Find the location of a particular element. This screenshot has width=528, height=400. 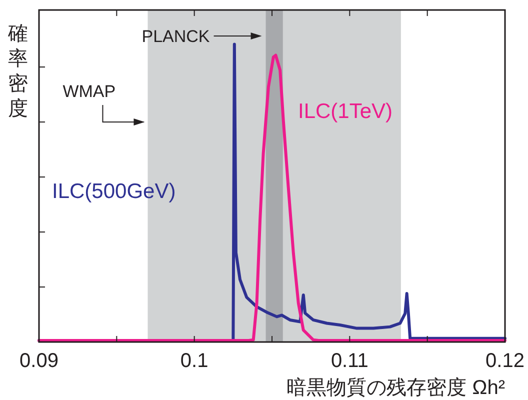

text: ILC(500GeV) is located at coordinates (114, 191).